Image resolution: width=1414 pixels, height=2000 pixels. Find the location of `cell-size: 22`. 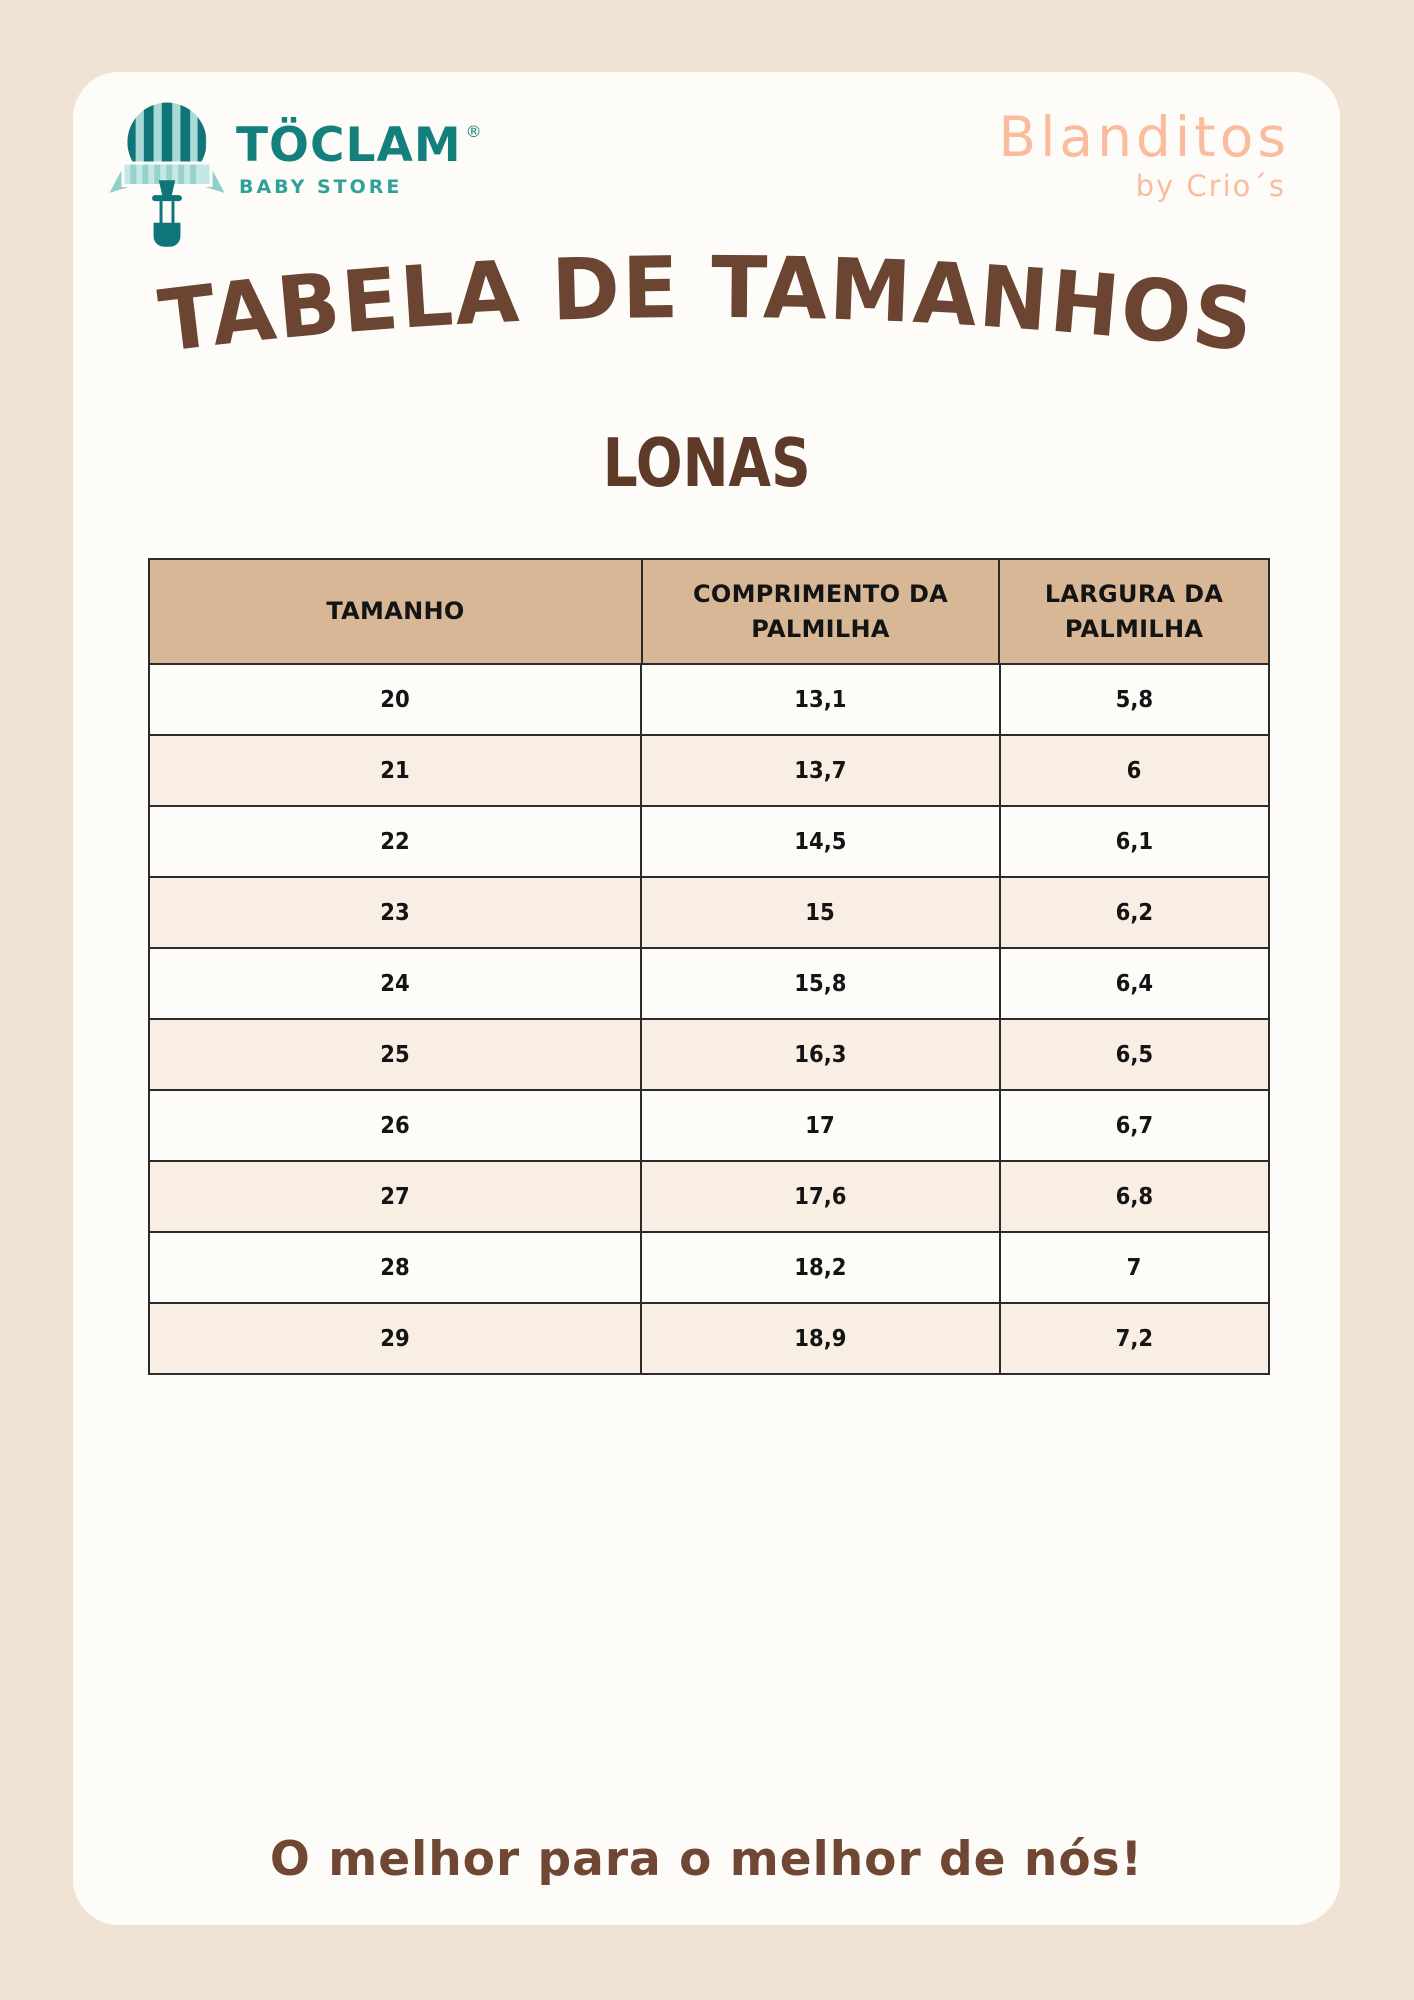

cell-size: 22 is located at coordinates (396, 841).